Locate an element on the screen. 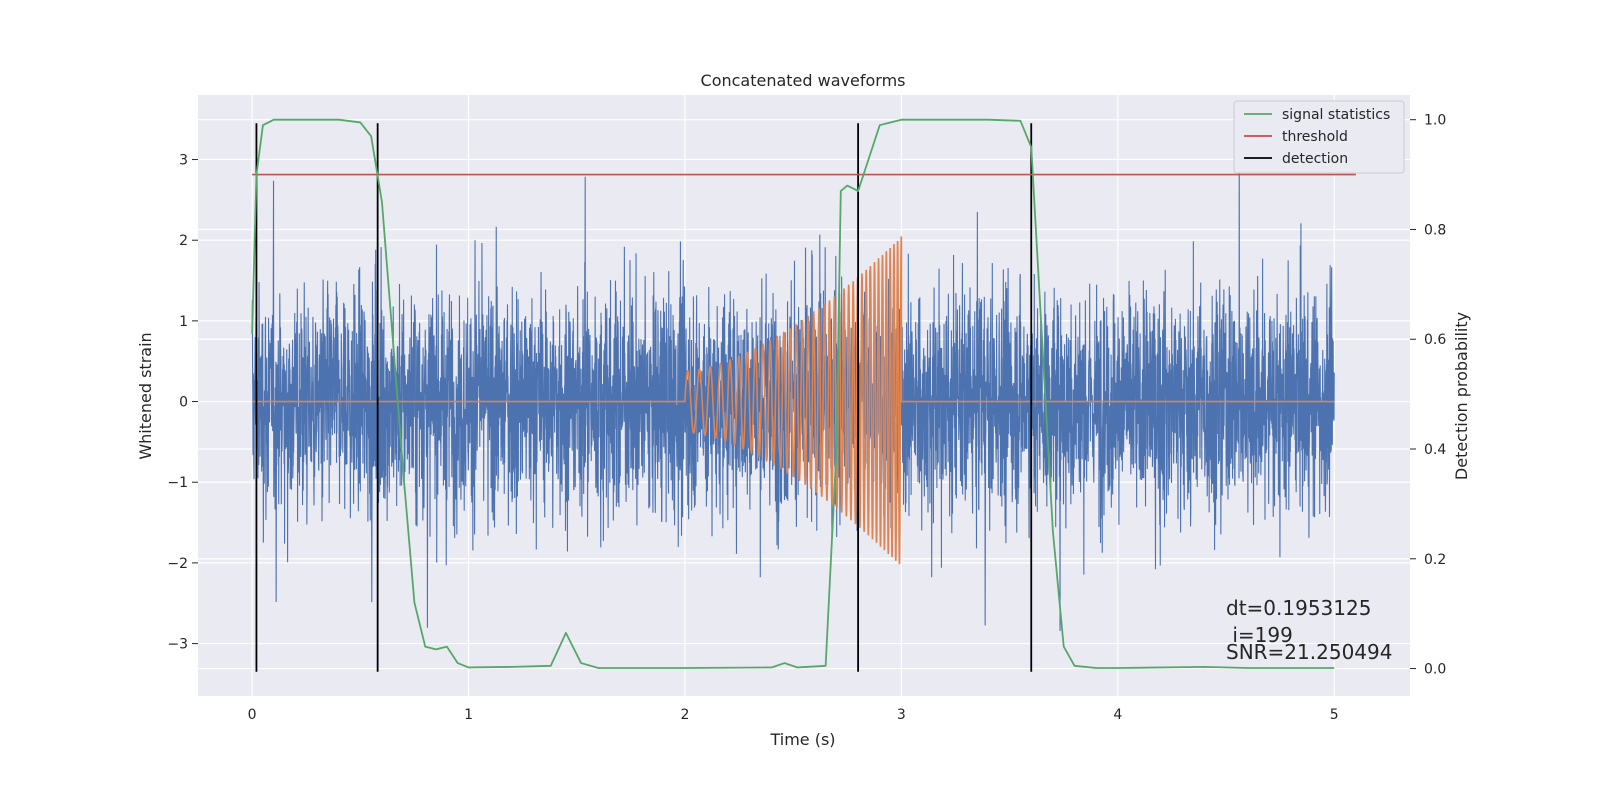  x-tick-label: 2 is located at coordinates (685, 715).